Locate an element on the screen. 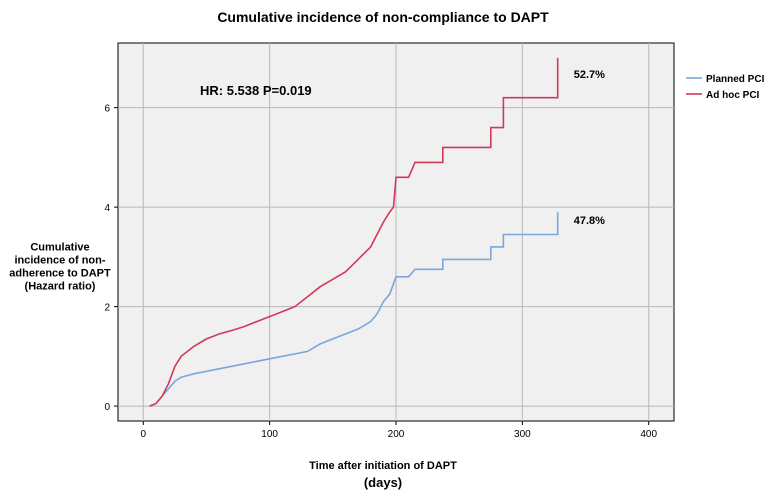 The width and height of the screenshot is (783, 494). x-axis-label-units: (days) is located at coordinates (383, 482).